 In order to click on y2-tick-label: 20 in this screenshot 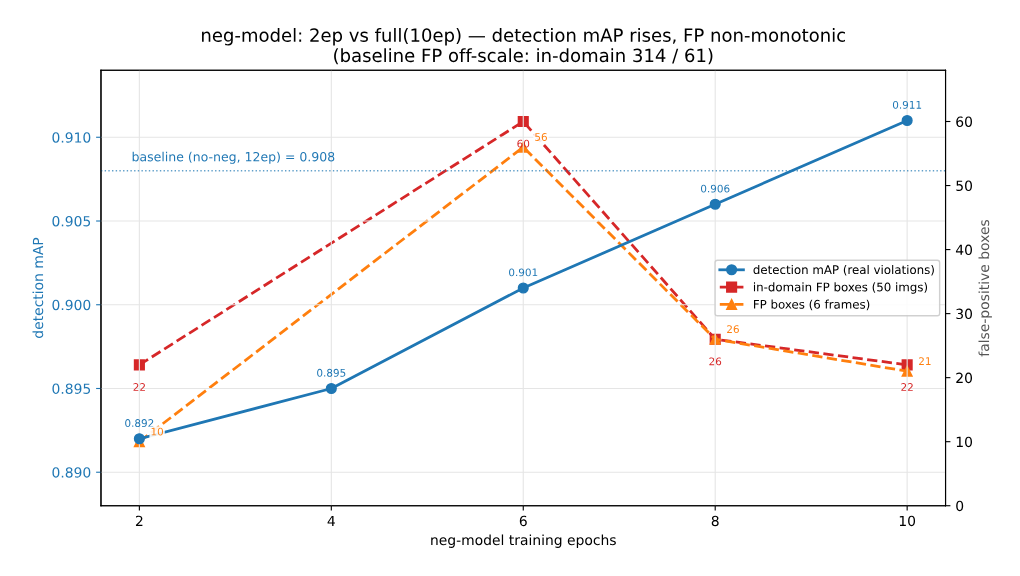, I will do `click(964, 378)`.